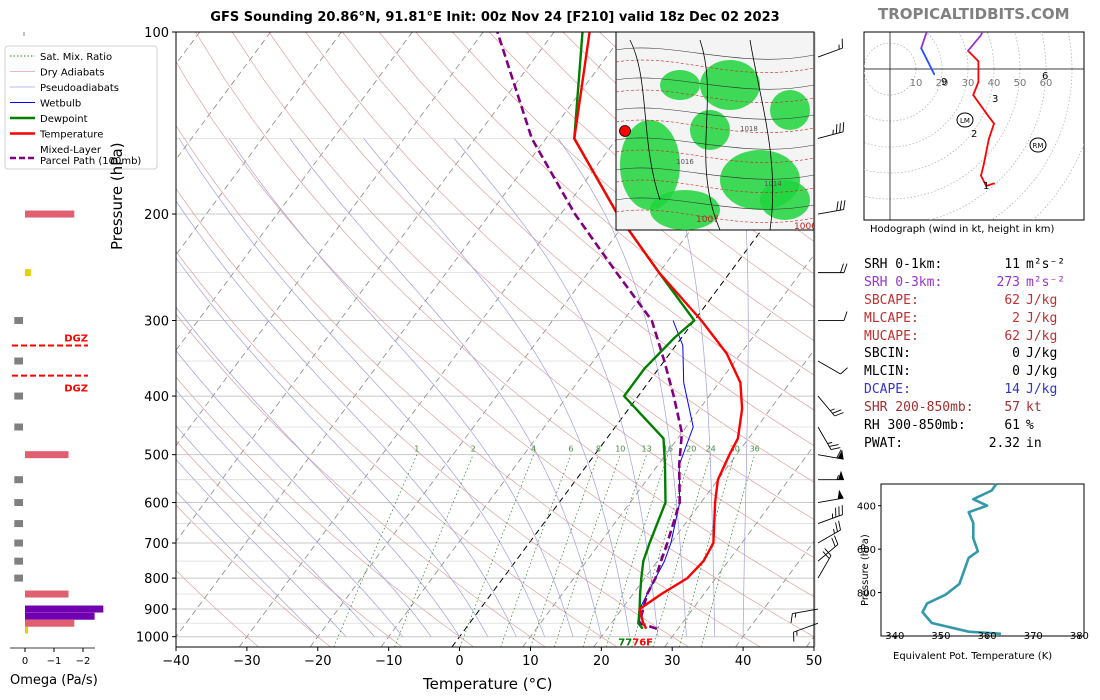 This screenshot has height=700, width=1100. Describe the element at coordinates (953, 408) in the screenshot. I see `param-row: SHR 200-850mb: 57 kt` at that location.